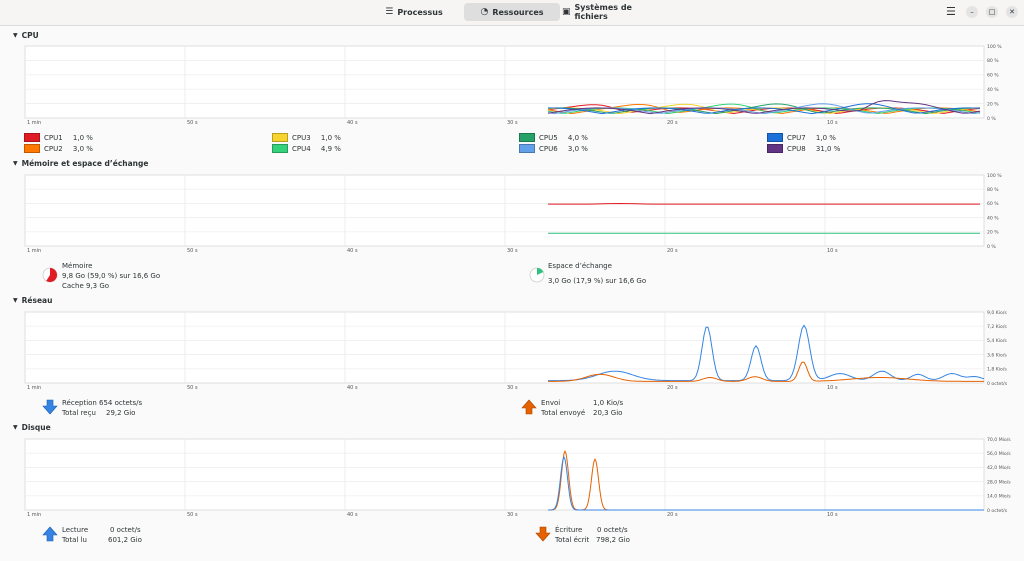 The height and width of the screenshot is (561, 1024). I want to click on disk-icon: ▣, so click(566, 12).